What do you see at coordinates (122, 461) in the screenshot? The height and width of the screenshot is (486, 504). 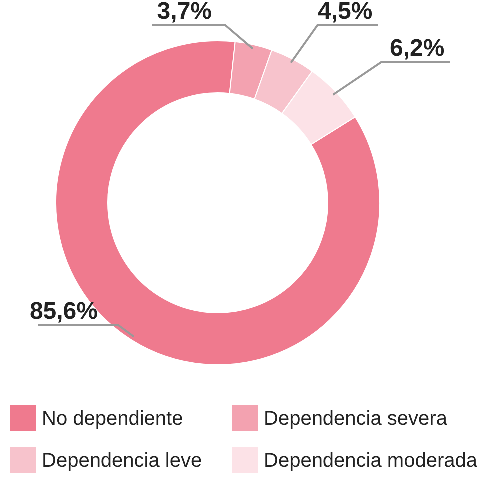 I see `legend-label: Dependencia leve` at bounding box center [122, 461].